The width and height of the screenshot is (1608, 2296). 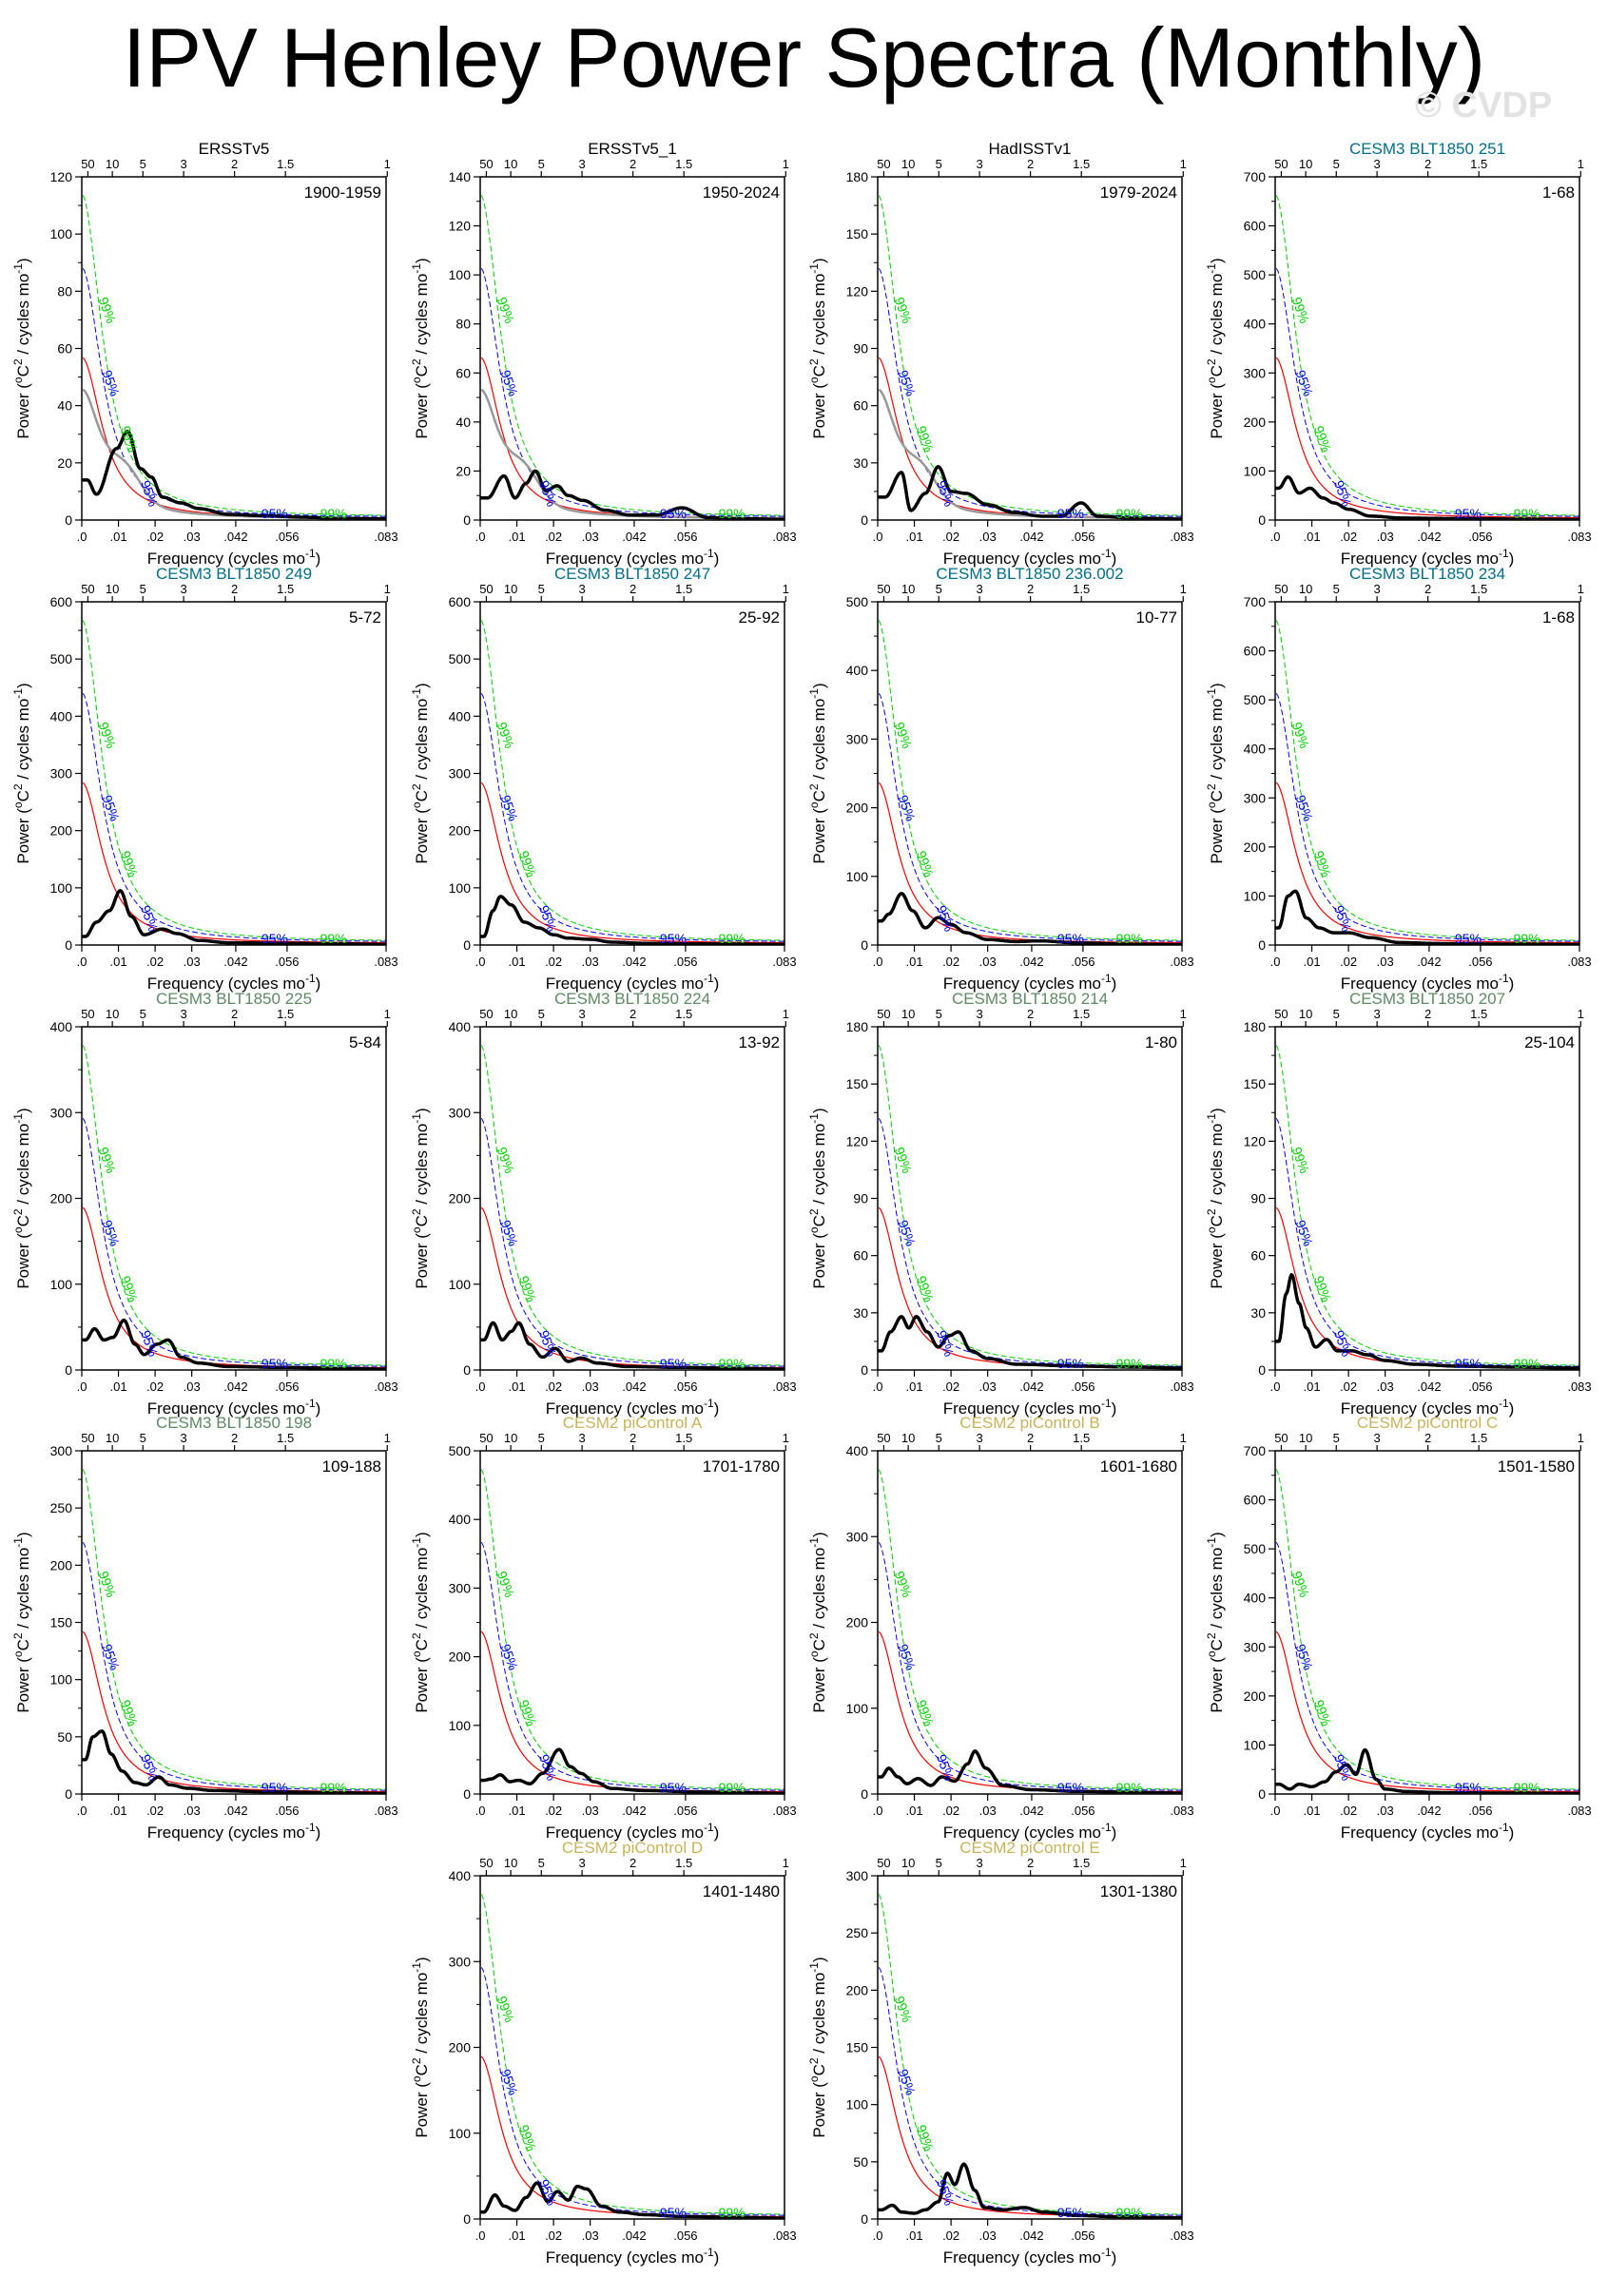 I want to click on panel-title: CESM2 piControl E, so click(x=1029, y=1848).